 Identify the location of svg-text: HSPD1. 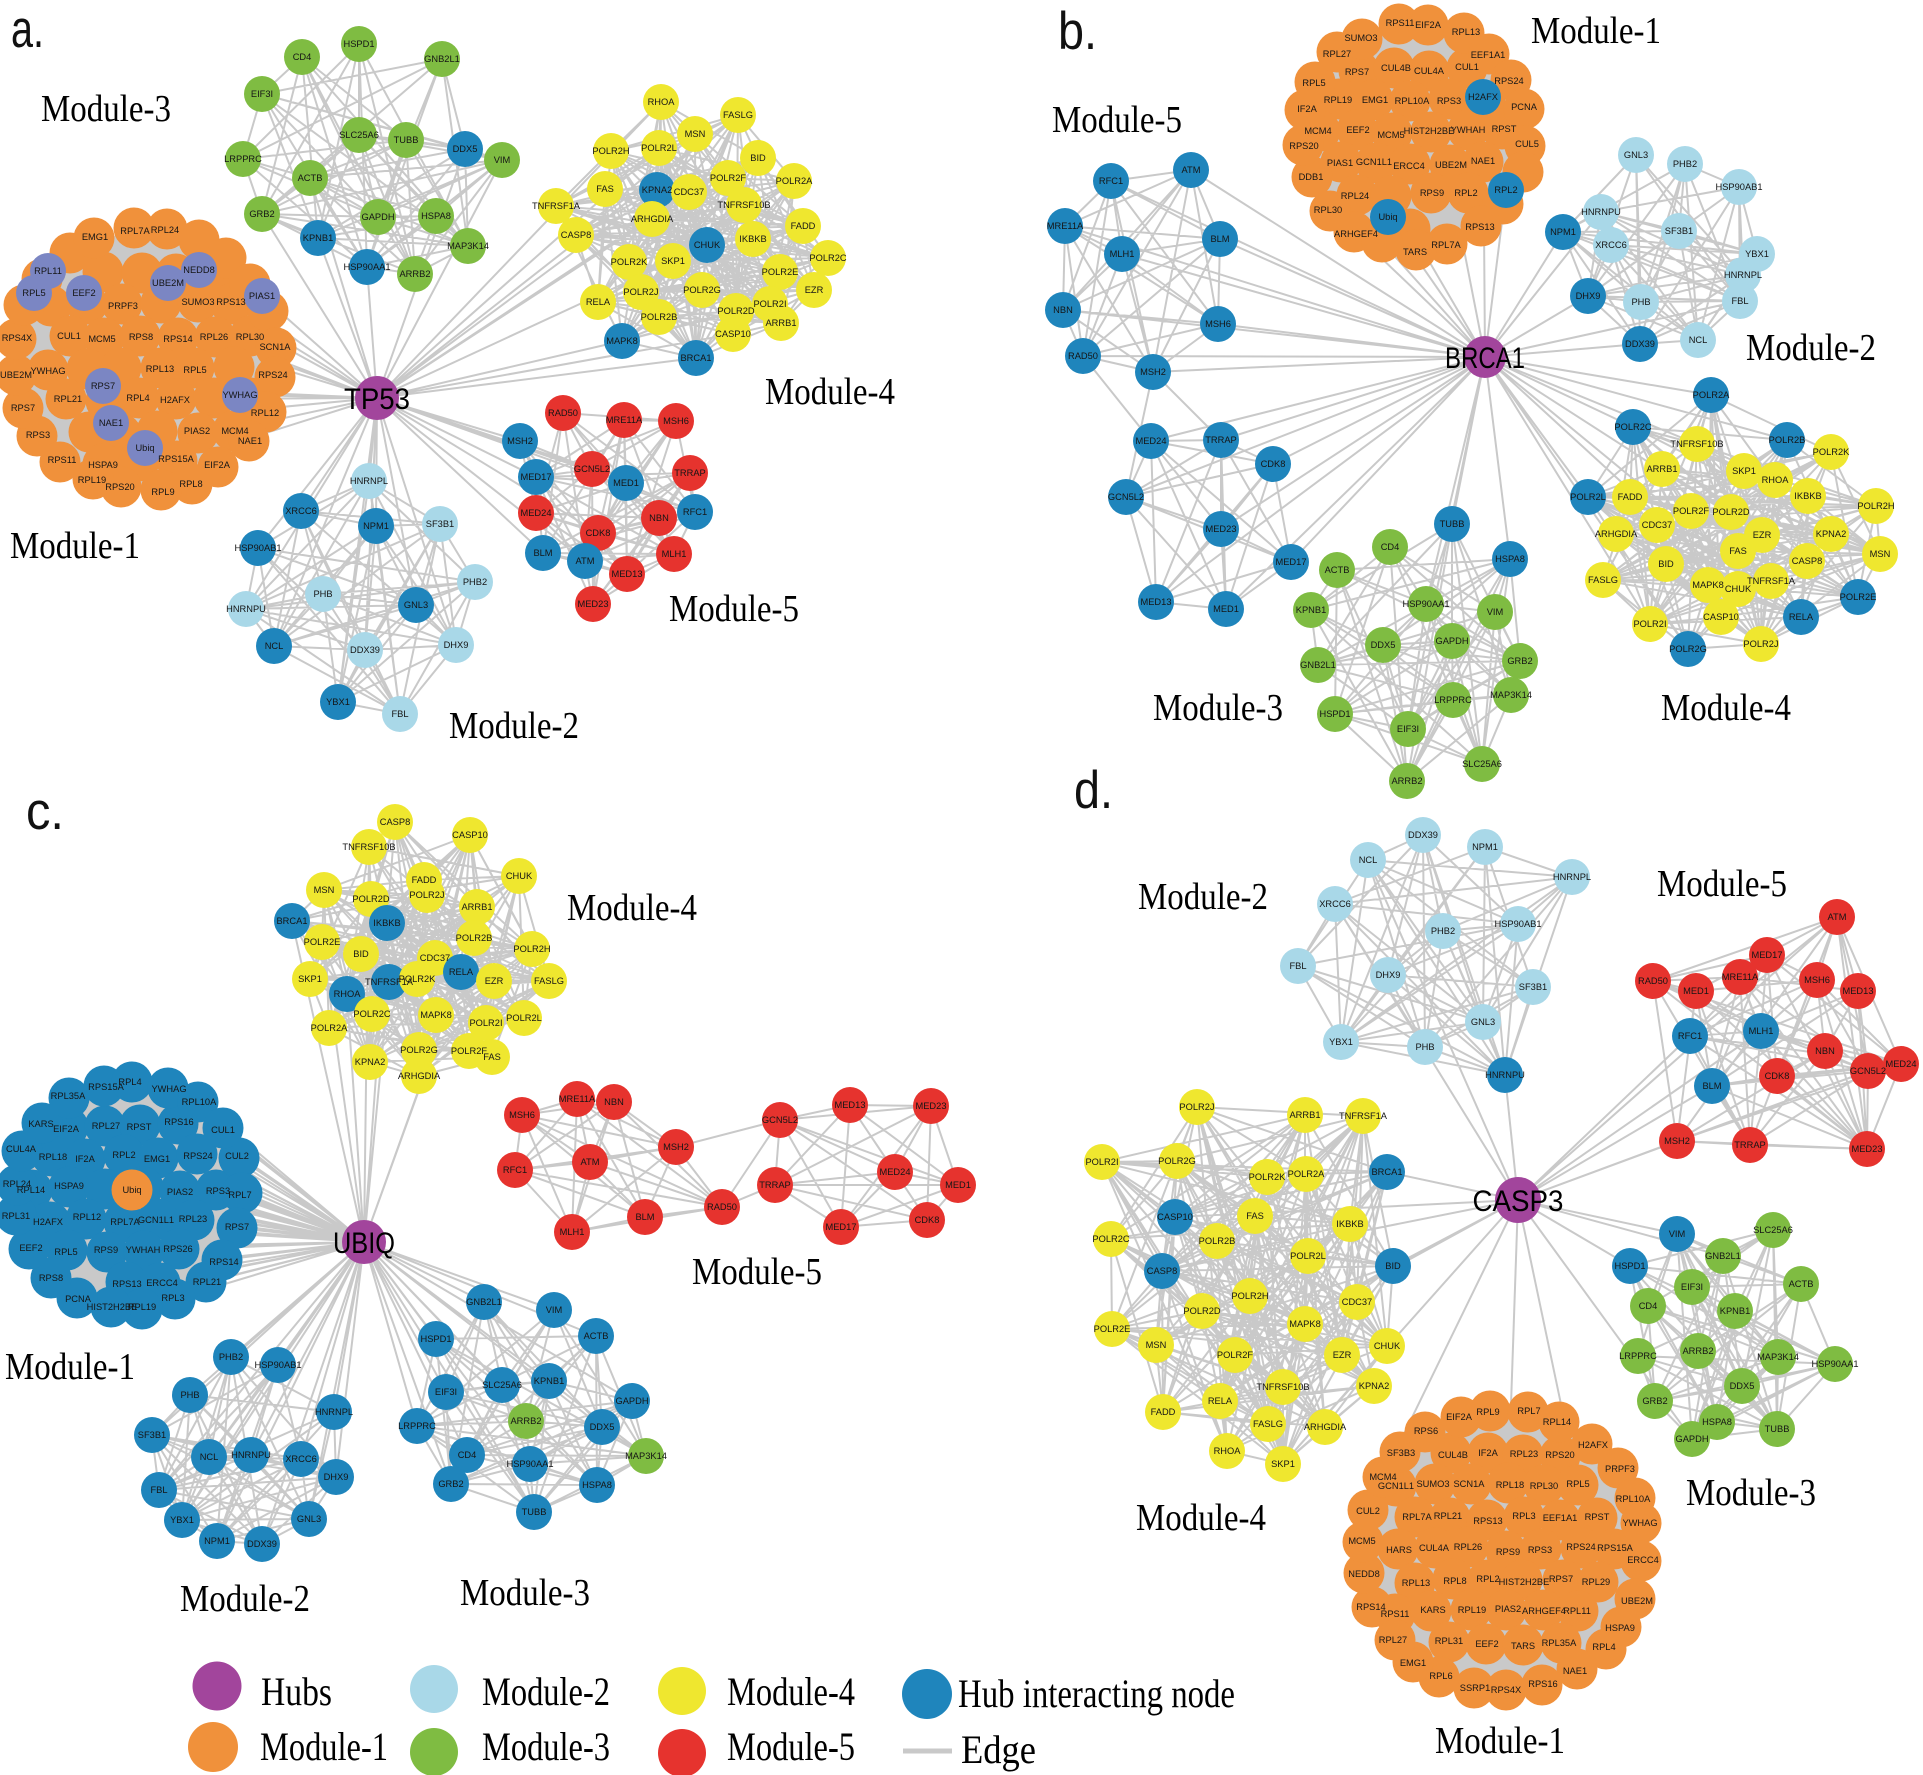
(435, 1339).